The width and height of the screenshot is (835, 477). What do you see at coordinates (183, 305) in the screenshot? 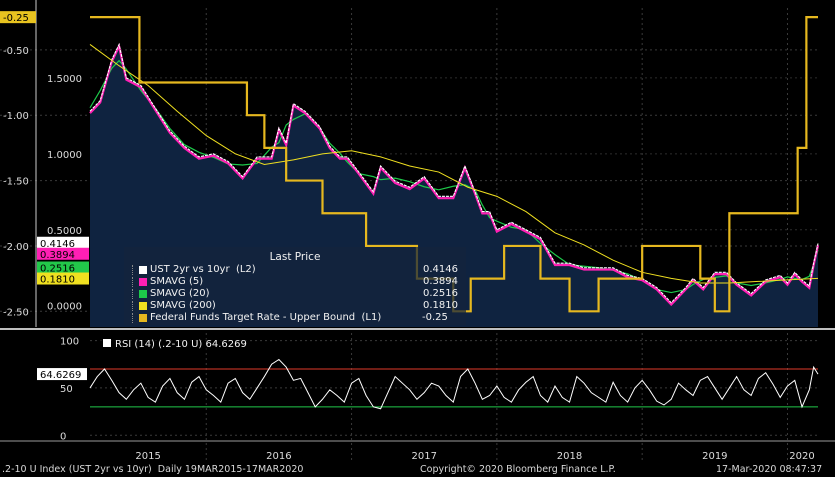
I see `legend-label: SMAVG (200)` at bounding box center [183, 305].